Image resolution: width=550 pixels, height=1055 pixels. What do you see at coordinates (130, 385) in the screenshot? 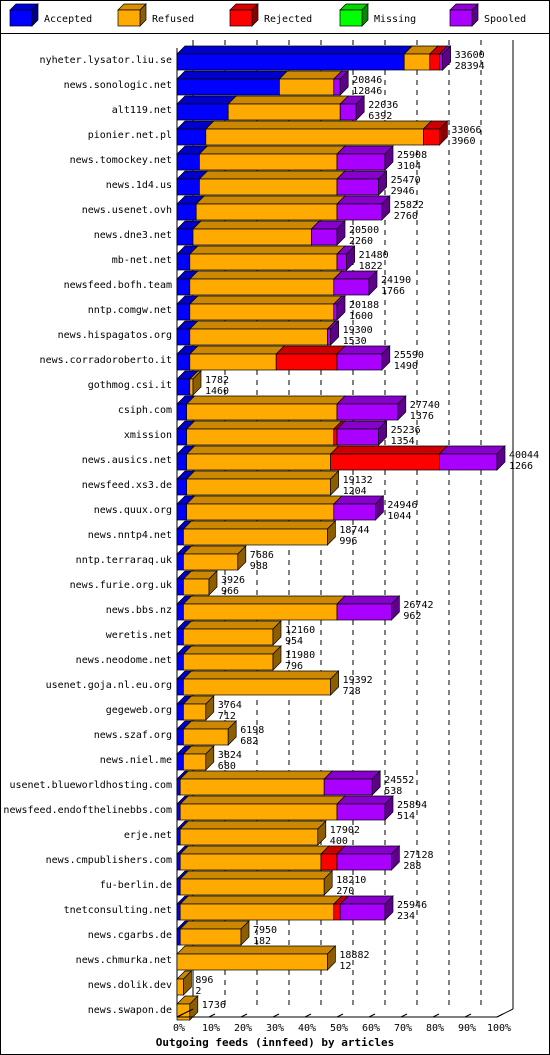
I see `host-label: gothmog.csi.it` at bounding box center [130, 385].